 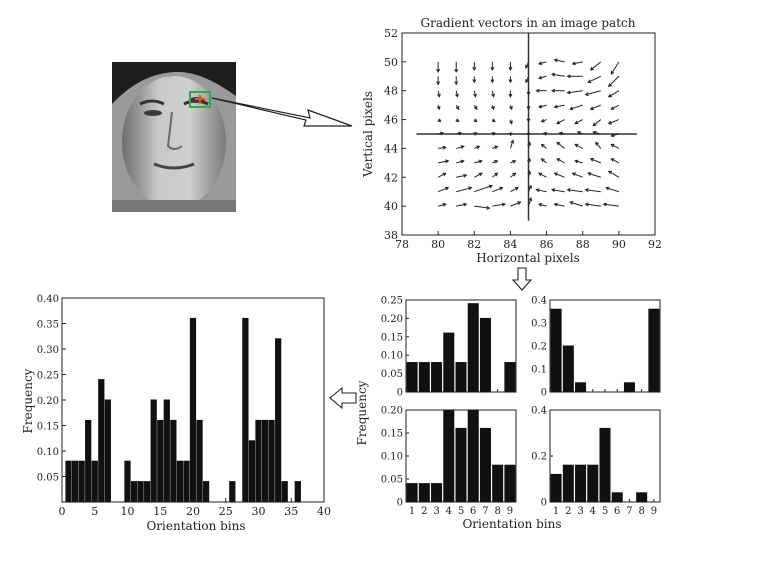 What do you see at coordinates (48, 299) in the screenshot?
I see `big-hist-ytick-label: 0.40` at bounding box center [48, 299].